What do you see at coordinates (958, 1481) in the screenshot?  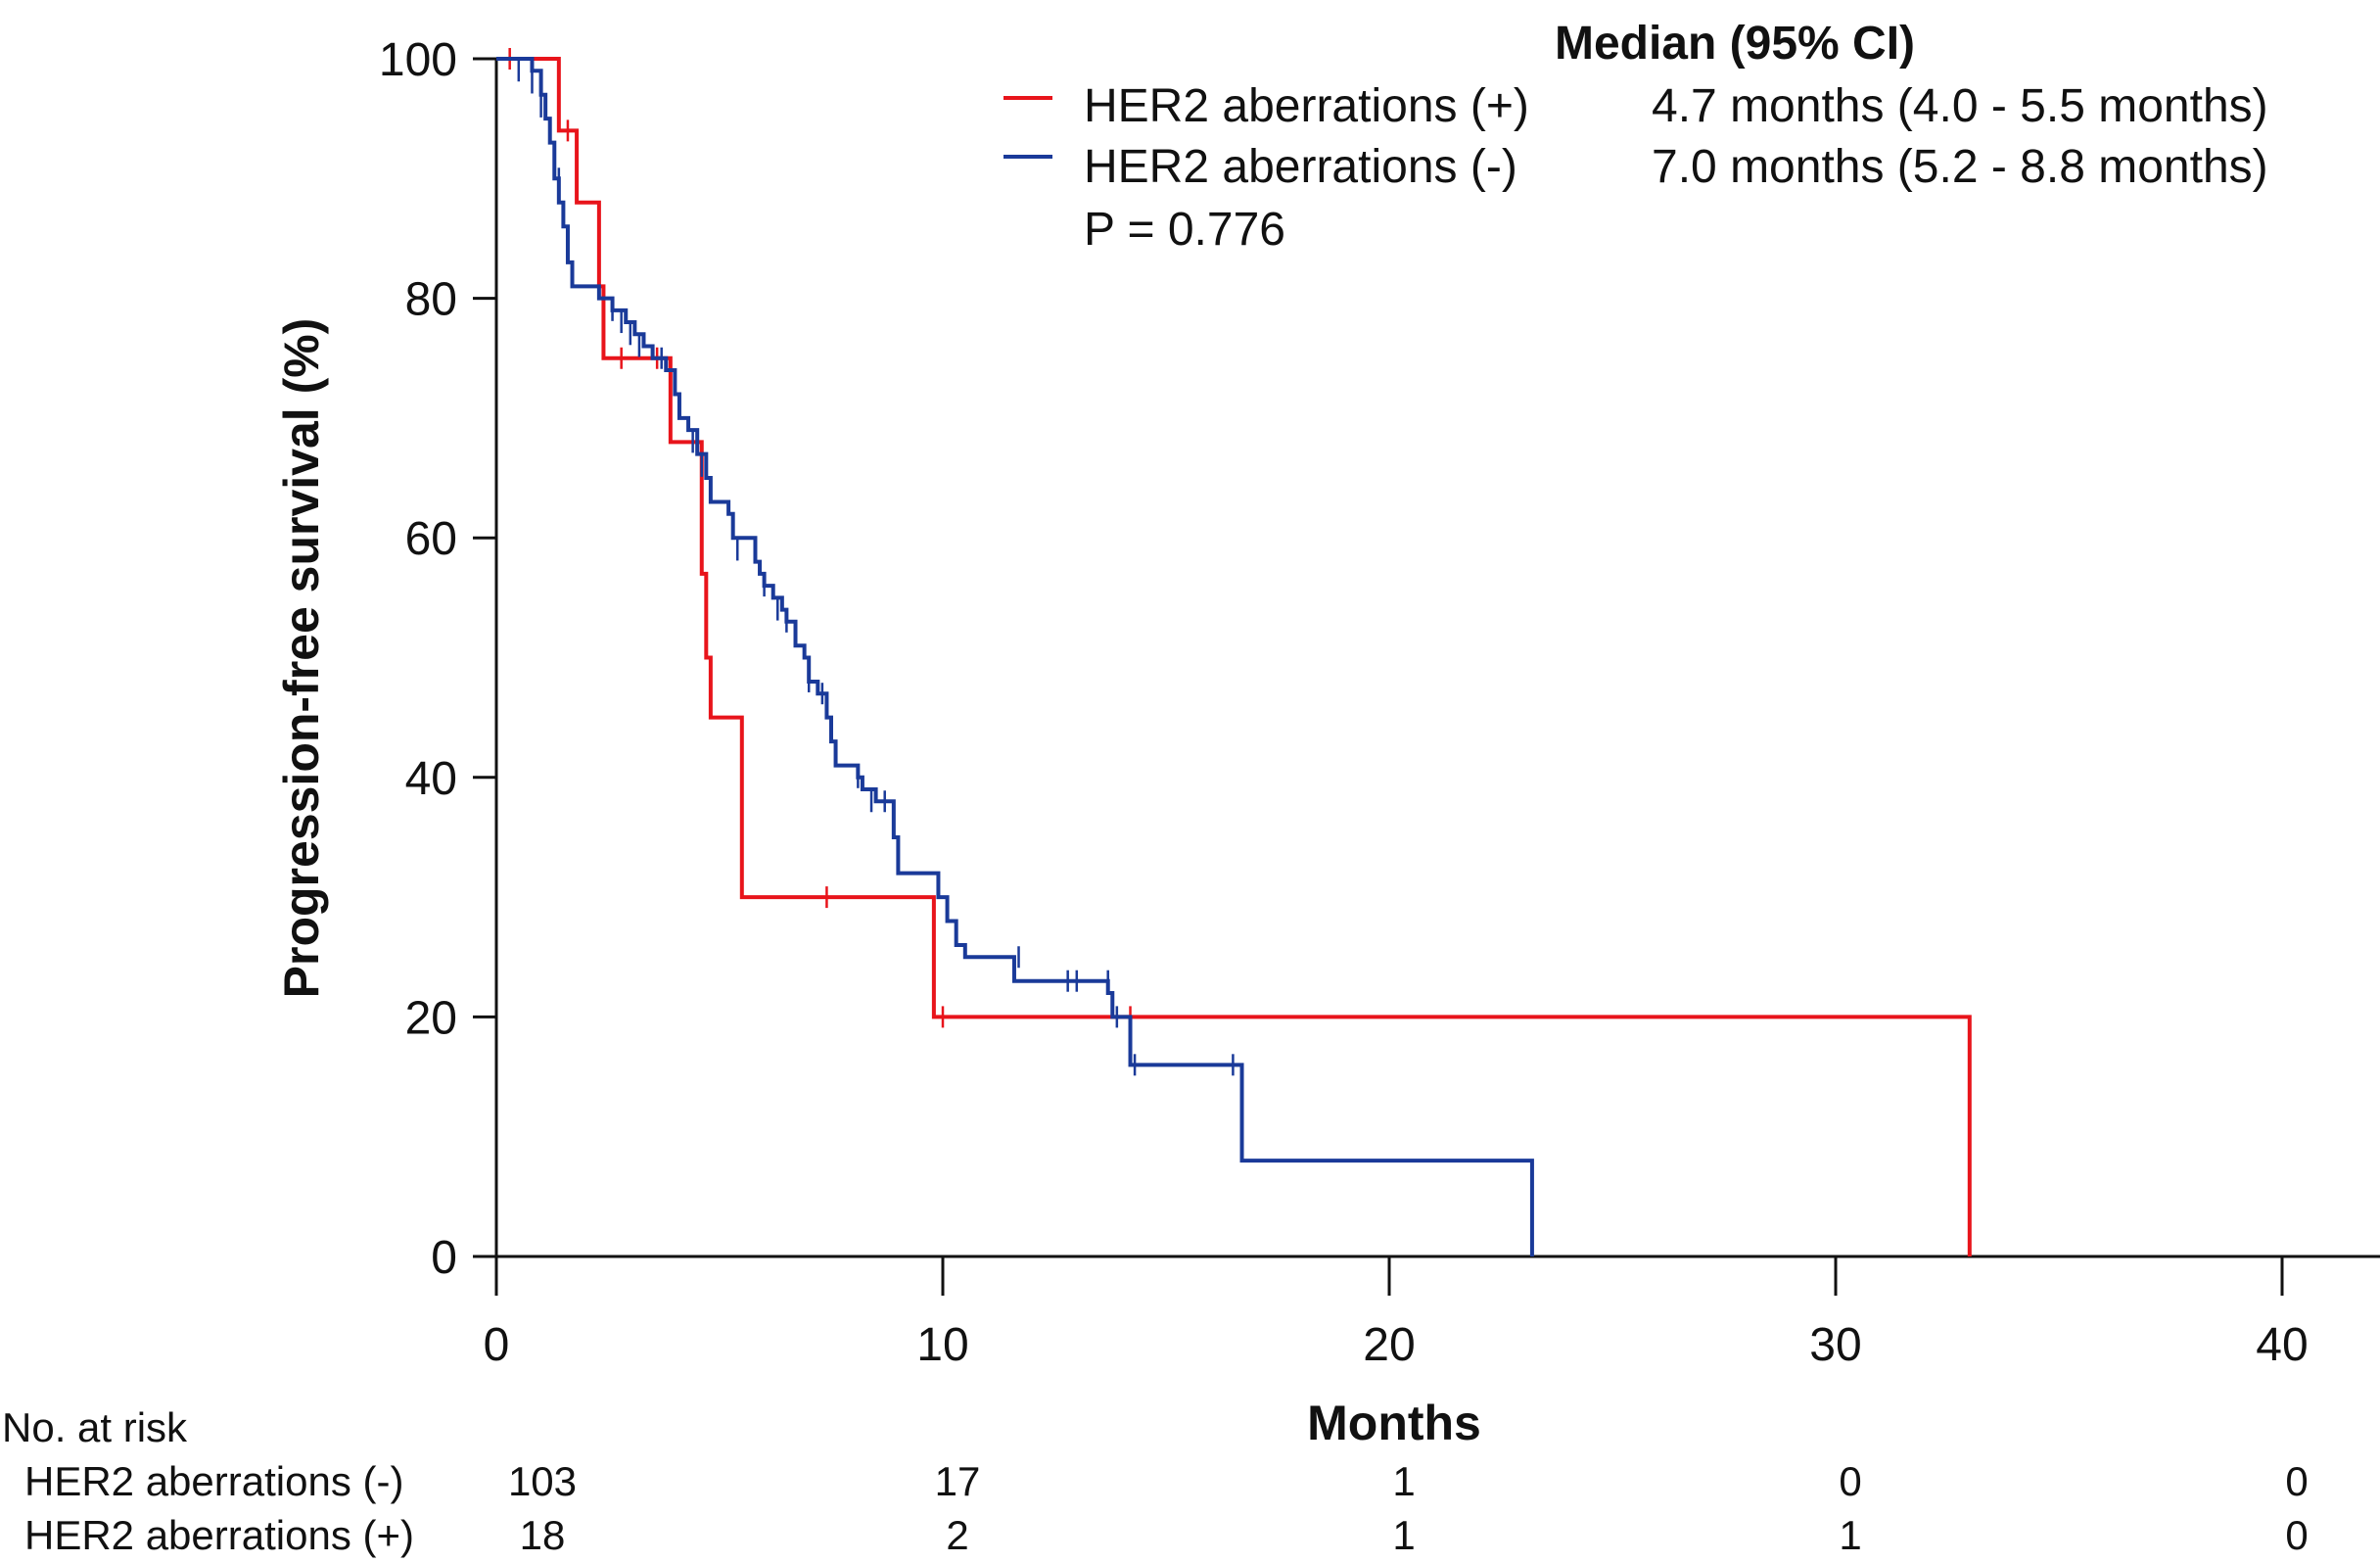 I see `risk-count: 17` at bounding box center [958, 1481].